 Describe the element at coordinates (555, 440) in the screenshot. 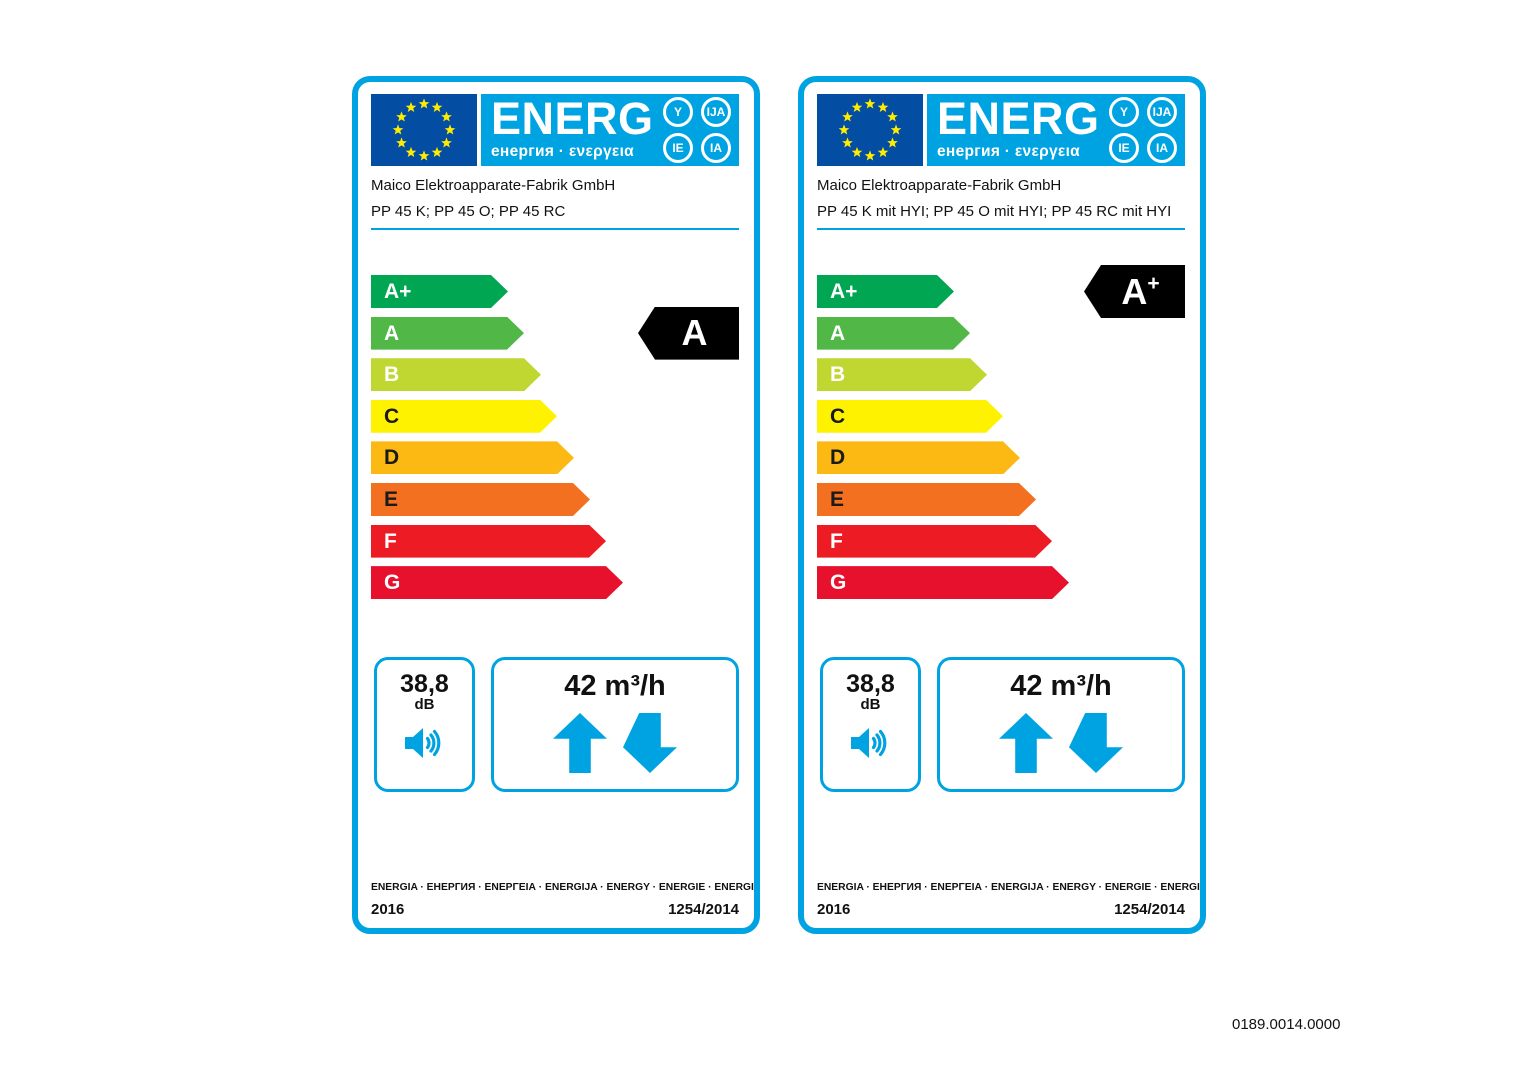

I see `energy-class-ladder: A+ A B C D E F G A` at that location.